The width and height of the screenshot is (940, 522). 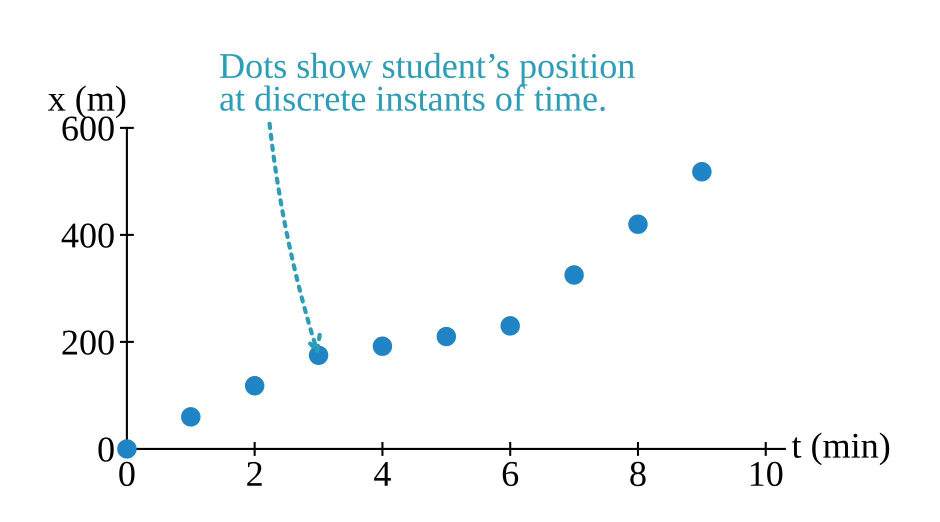 What do you see at coordinates (510, 474) in the screenshot?
I see `x-tick-label: 6` at bounding box center [510, 474].